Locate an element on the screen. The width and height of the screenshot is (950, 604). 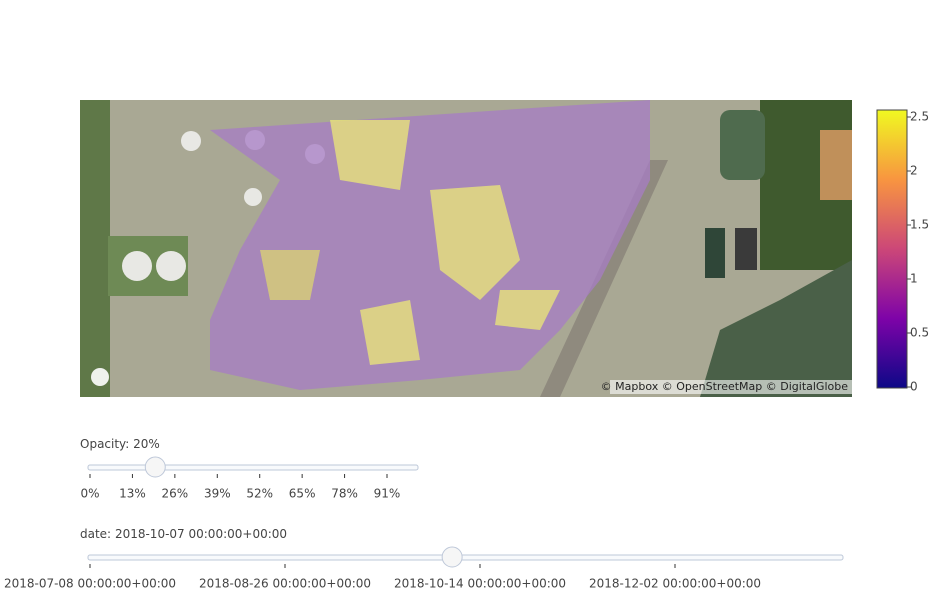
opacity-value: 20% is located at coordinates (146, 444).